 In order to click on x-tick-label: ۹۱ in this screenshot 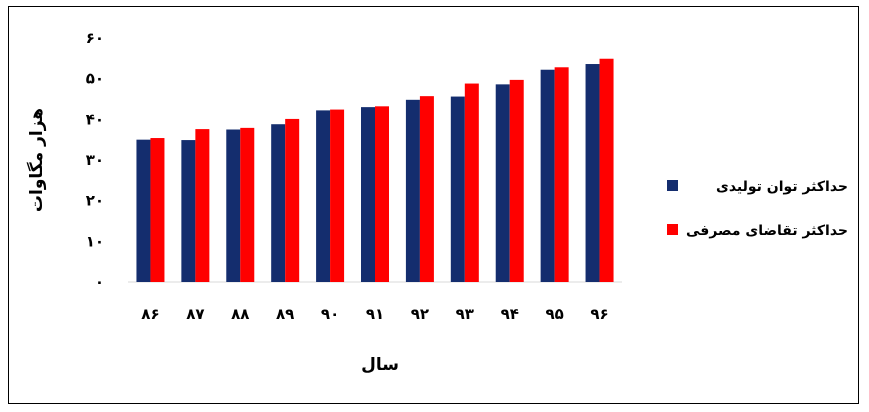, I will do `click(375, 314)`.